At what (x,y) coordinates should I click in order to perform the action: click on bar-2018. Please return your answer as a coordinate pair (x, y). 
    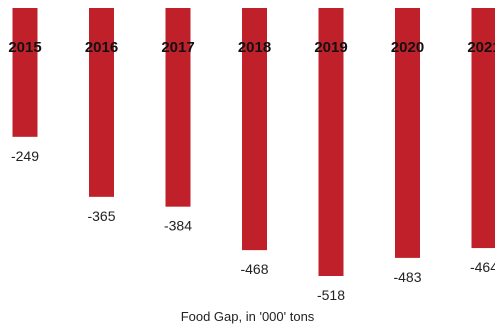
    Looking at the image, I should click on (254, 129).